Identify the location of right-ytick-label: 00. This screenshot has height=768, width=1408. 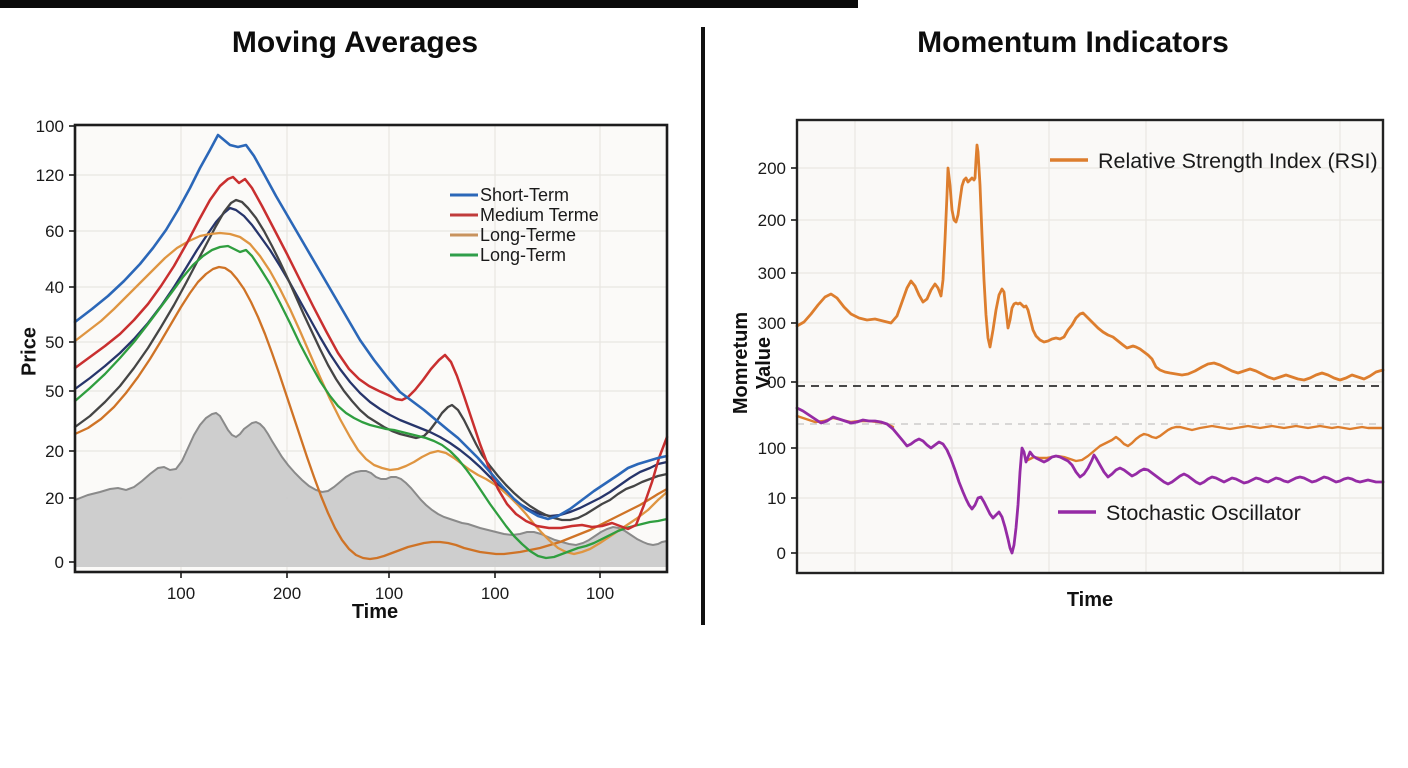
(776, 382).